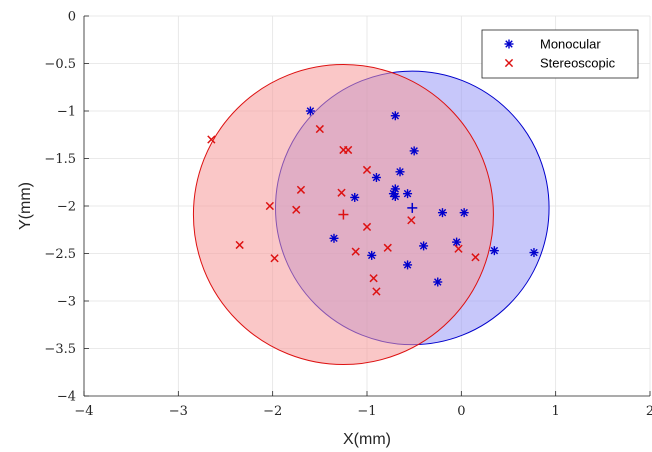  I want to click on x-tick-label: −2, so click(272, 411).